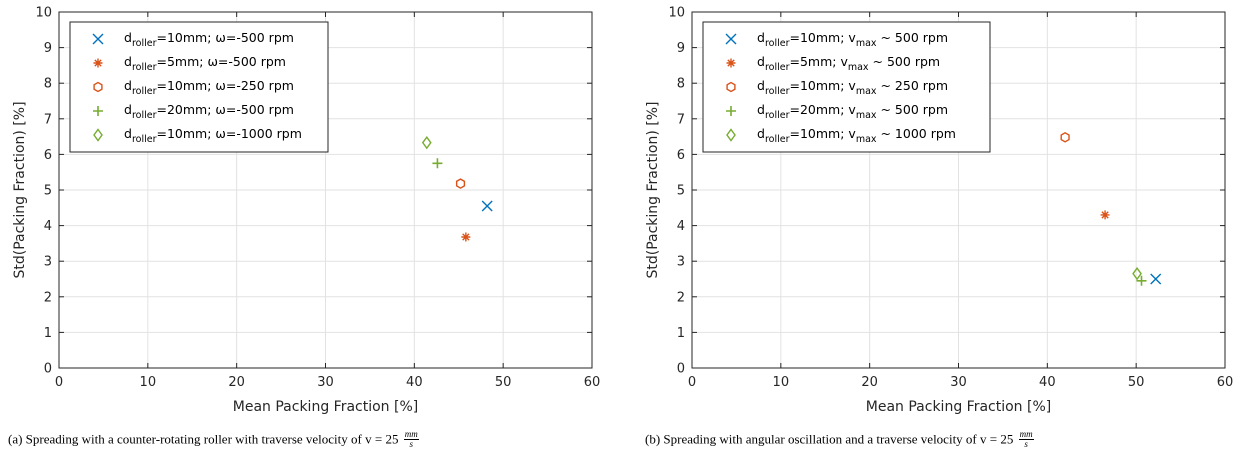  What do you see at coordinates (856, 135) in the screenshot?
I see `legend-label: droller=10mm; vmax ~ 1000 rpm` at bounding box center [856, 135].